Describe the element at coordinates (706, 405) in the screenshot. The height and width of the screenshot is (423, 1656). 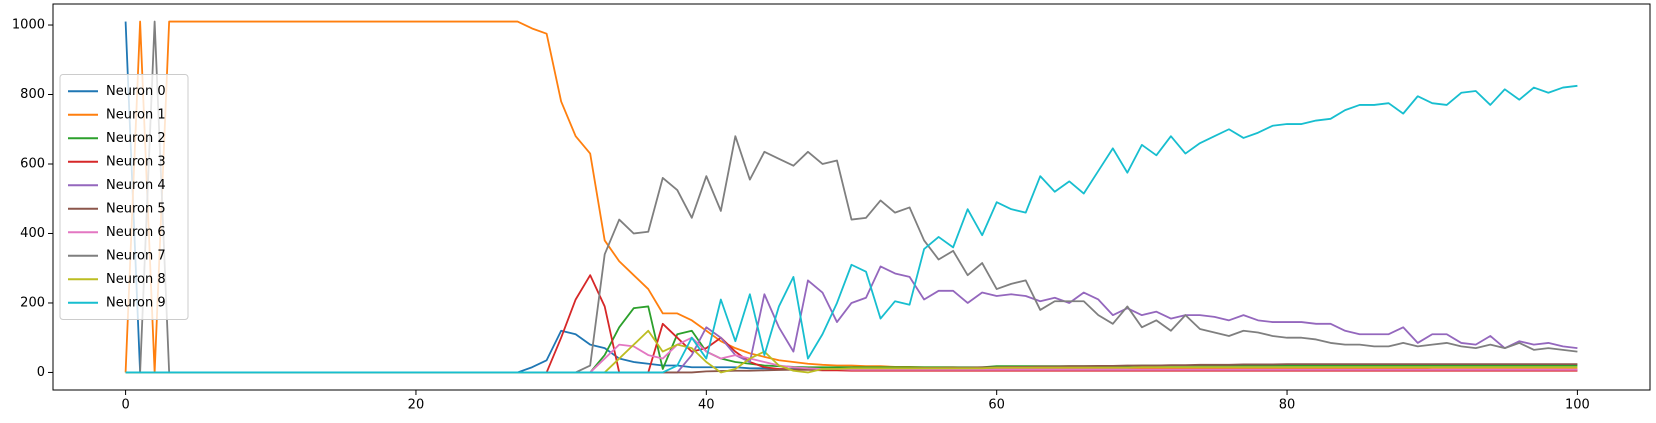
I see `x-tick-label: 40` at that location.